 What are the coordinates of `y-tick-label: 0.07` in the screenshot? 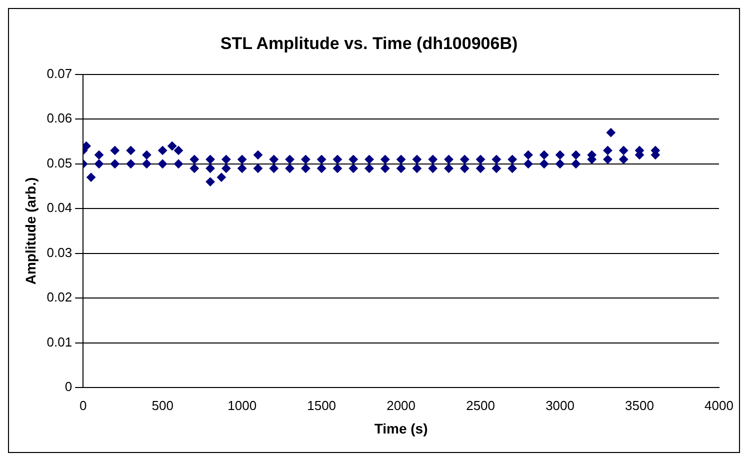 It's located at (59, 73).